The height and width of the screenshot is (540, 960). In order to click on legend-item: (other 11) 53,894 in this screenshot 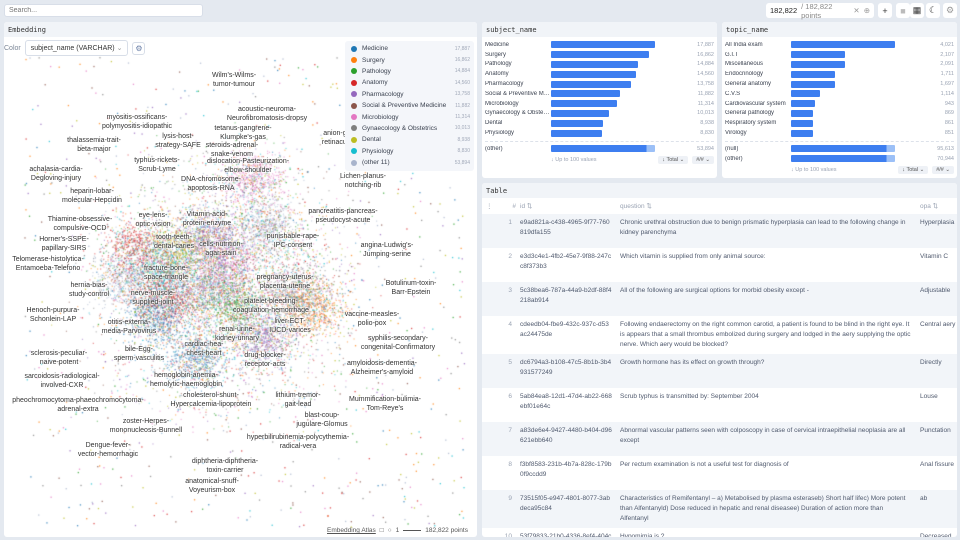, I will do `click(409, 162)`.